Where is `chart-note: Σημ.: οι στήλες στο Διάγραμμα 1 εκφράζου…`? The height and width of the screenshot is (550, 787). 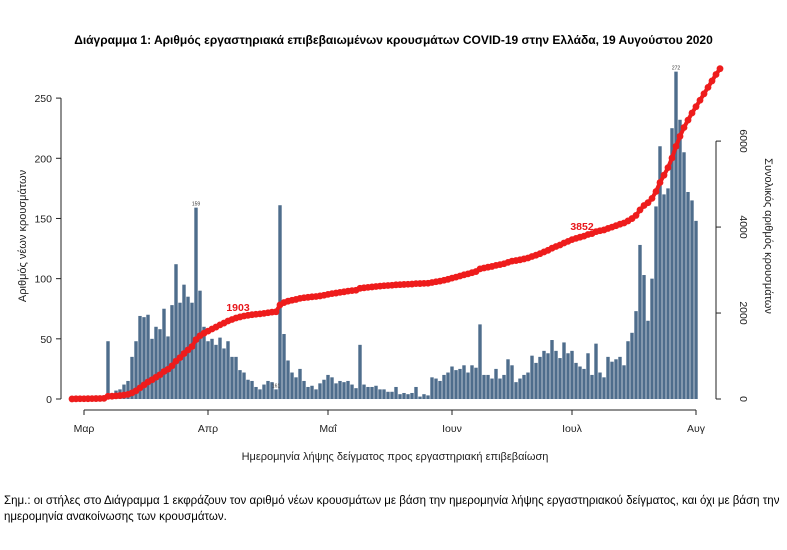
chart-note: Σημ.: οι στήλες στο Διάγραμμα 1 εκφράζου… is located at coordinates (392, 509).